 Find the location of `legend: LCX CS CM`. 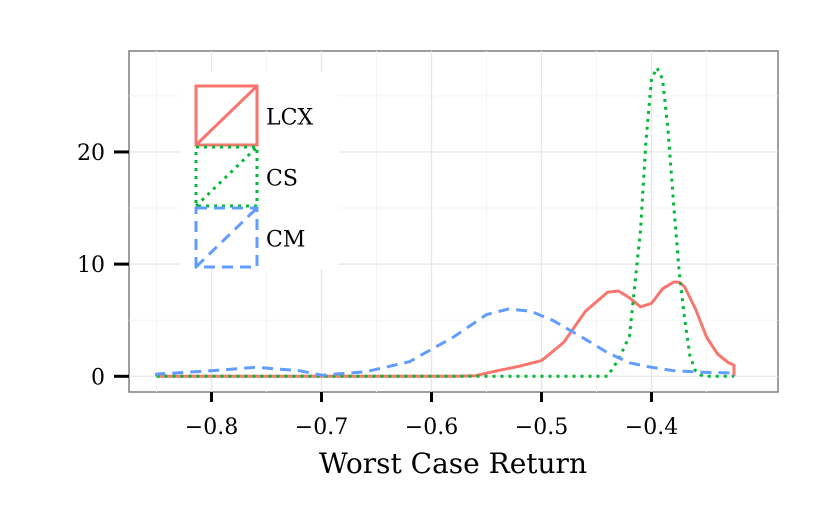

legend: LCX CS CM is located at coordinates (259, 170).